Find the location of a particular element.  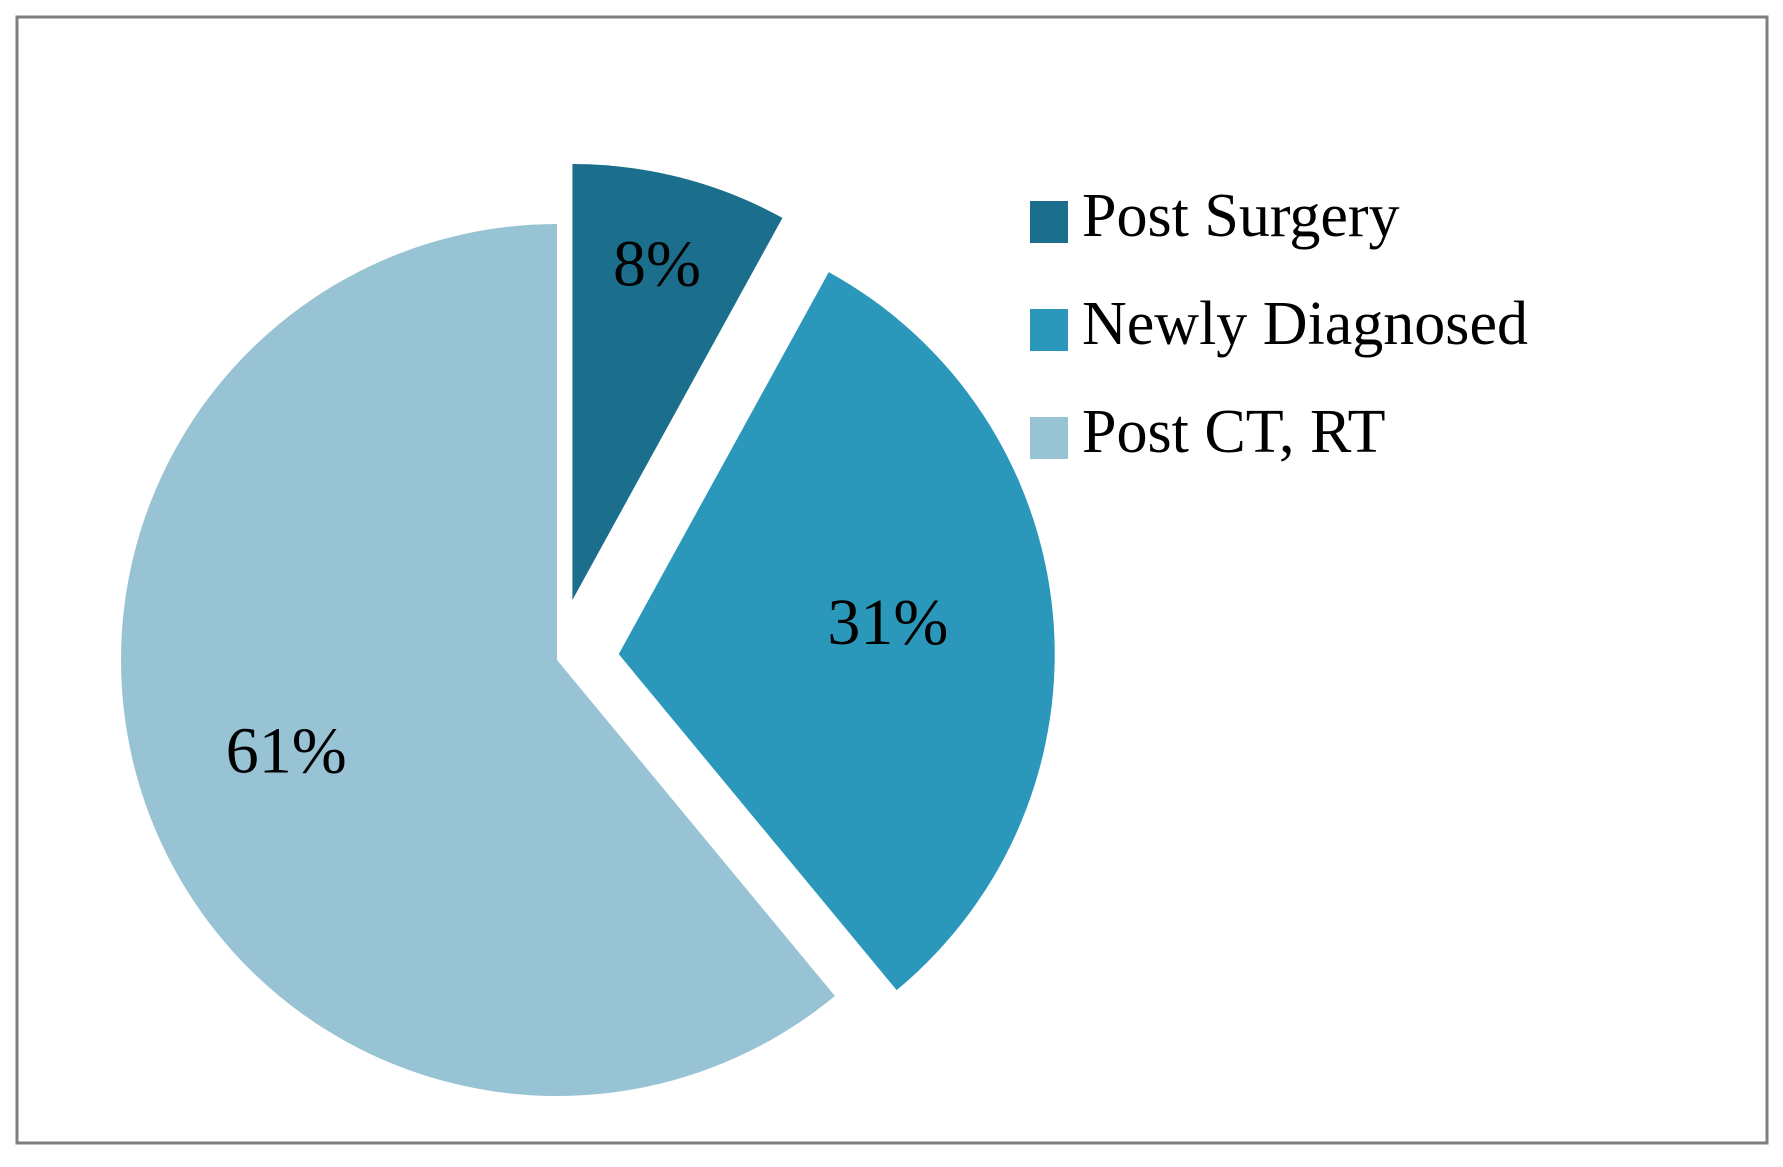

pie-slice is located at coordinates (677, 381).